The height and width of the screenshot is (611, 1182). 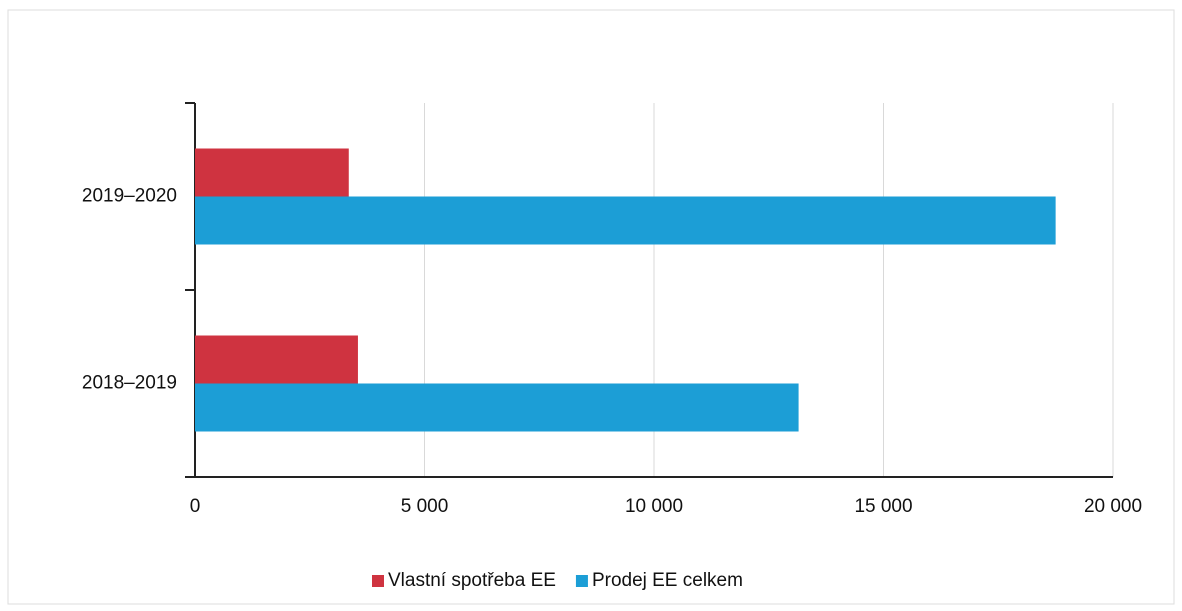 What do you see at coordinates (1113, 506) in the screenshot?
I see `x-tick-label: 20 000` at bounding box center [1113, 506].